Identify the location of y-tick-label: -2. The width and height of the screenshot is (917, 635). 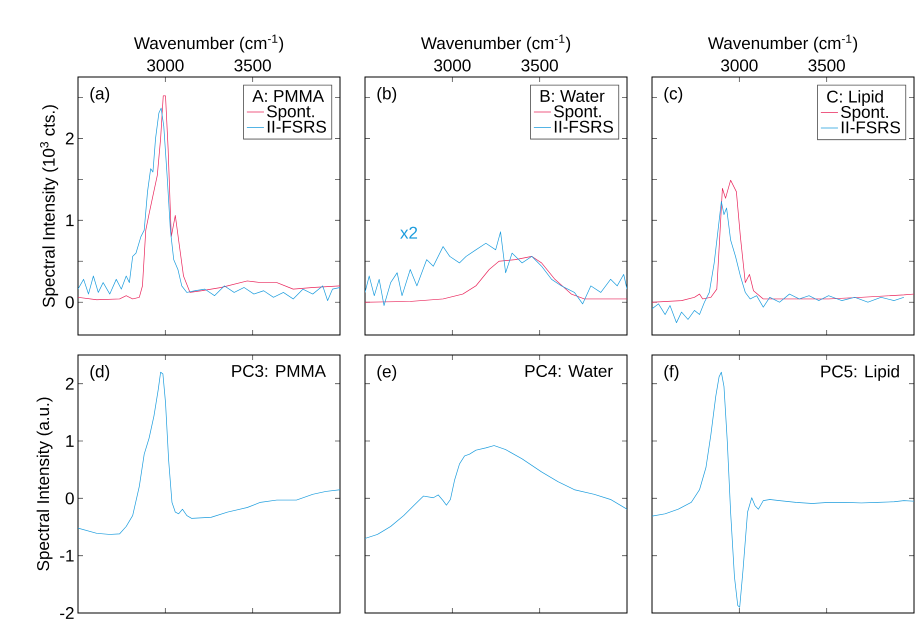
(67, 613).